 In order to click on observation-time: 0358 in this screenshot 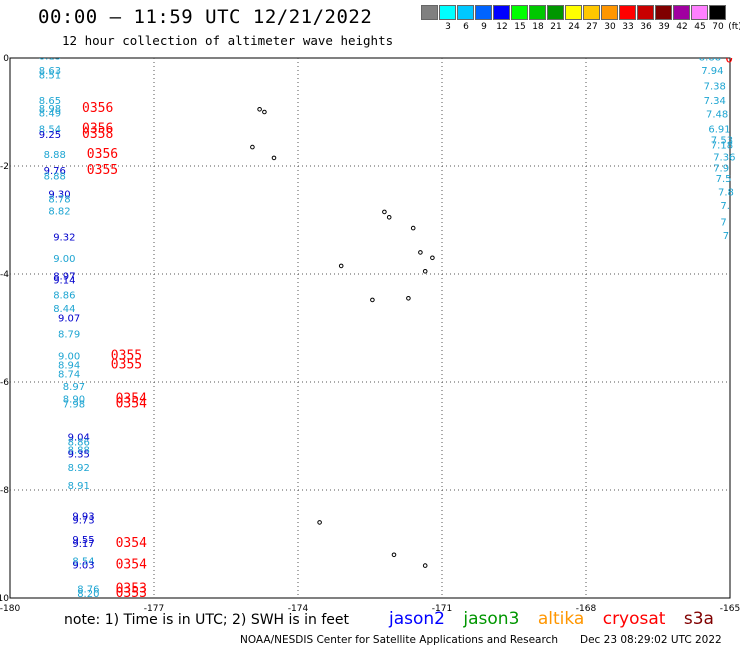, I will do `click(97, 134)`.